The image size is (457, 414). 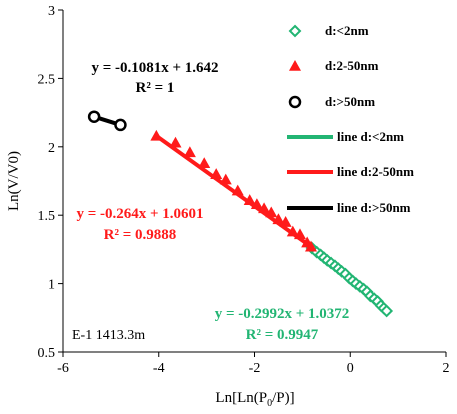 I want to click on legend-marker-d-2-50nm, so click(x=295, y=65).